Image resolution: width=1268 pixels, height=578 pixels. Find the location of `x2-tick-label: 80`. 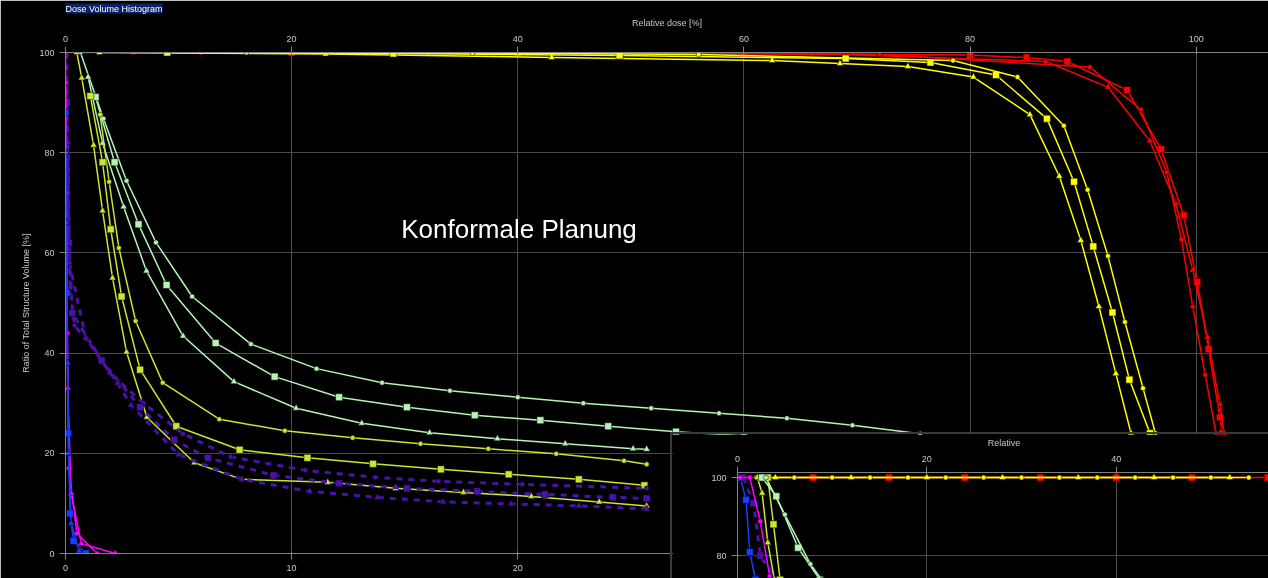

x2-tick-label: 80 is located at coordinates (970, 38).